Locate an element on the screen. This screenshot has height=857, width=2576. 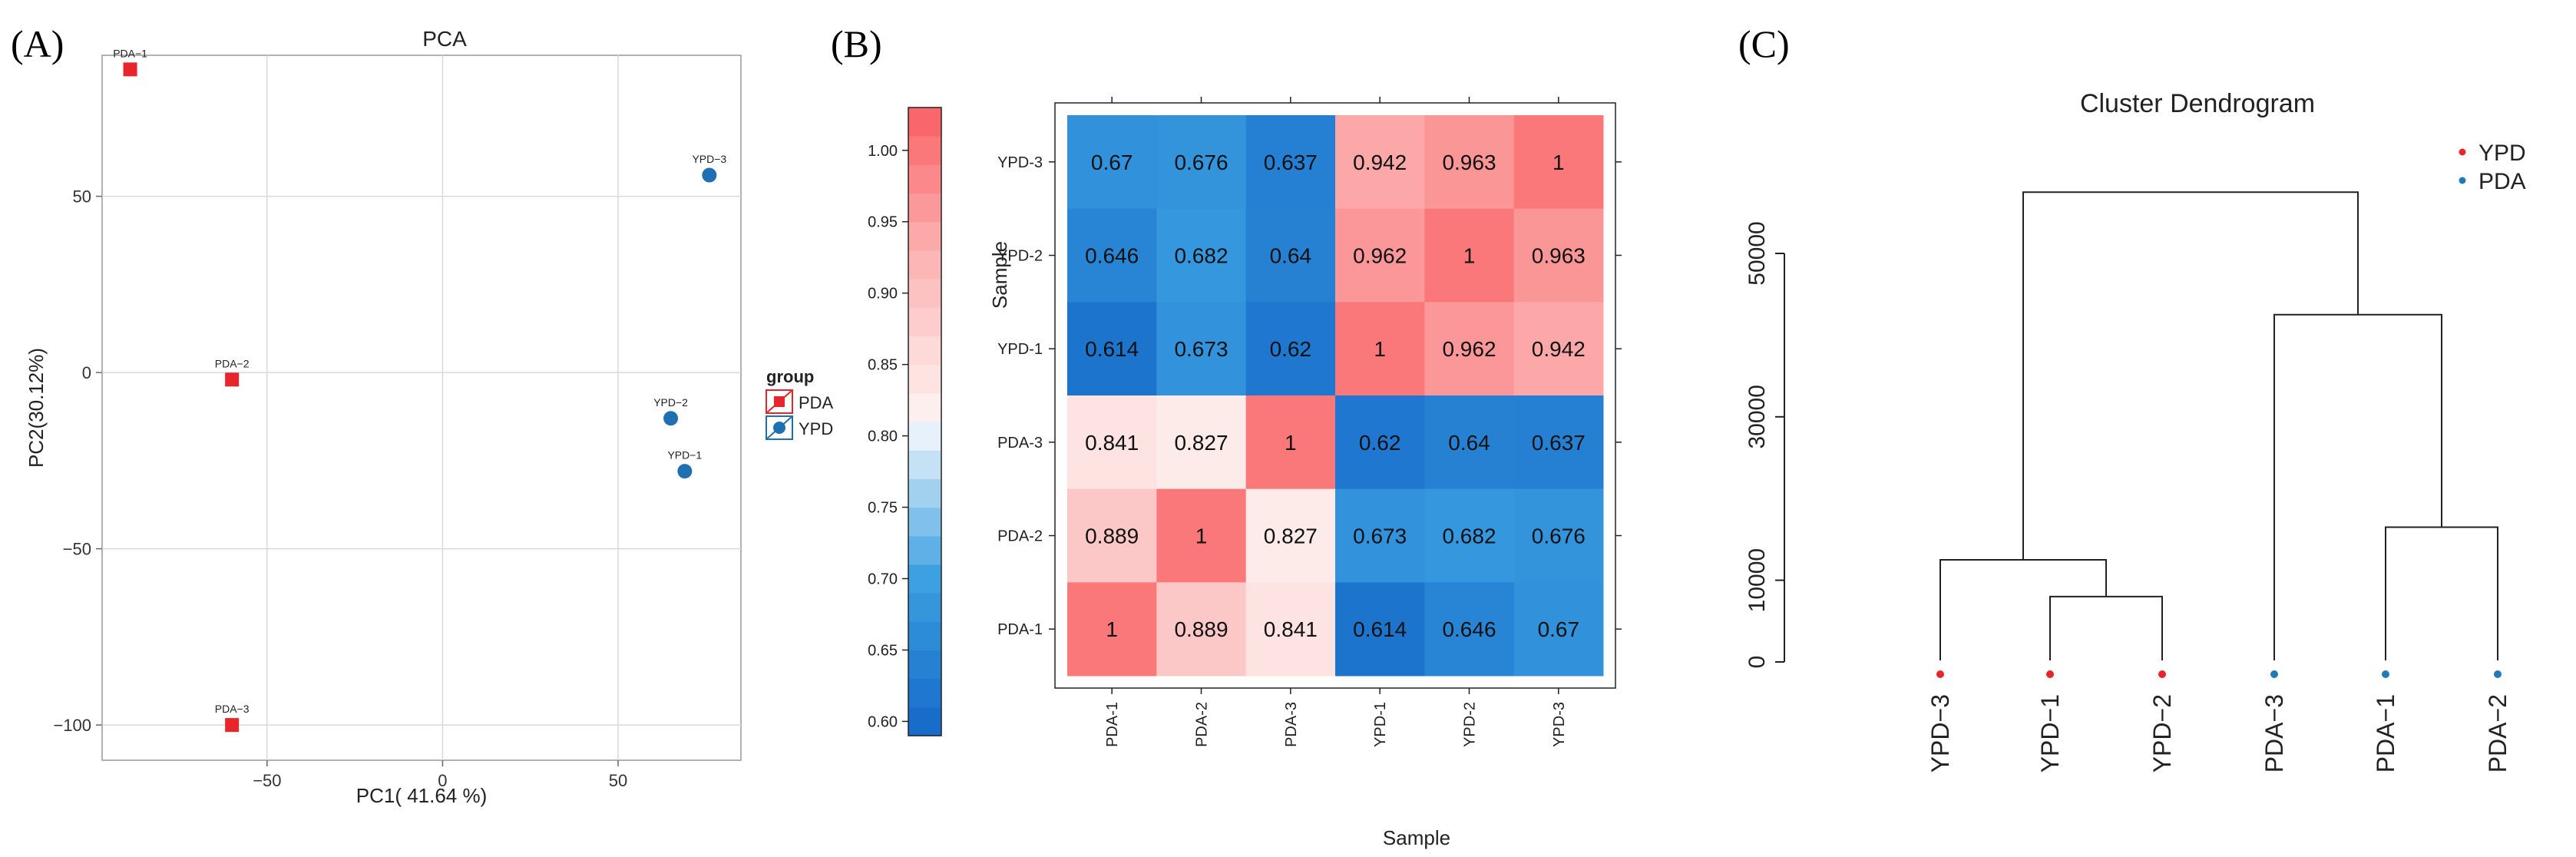
dendrogram-leaf-label: YPD−1 is located at coordinates (2050, 733).